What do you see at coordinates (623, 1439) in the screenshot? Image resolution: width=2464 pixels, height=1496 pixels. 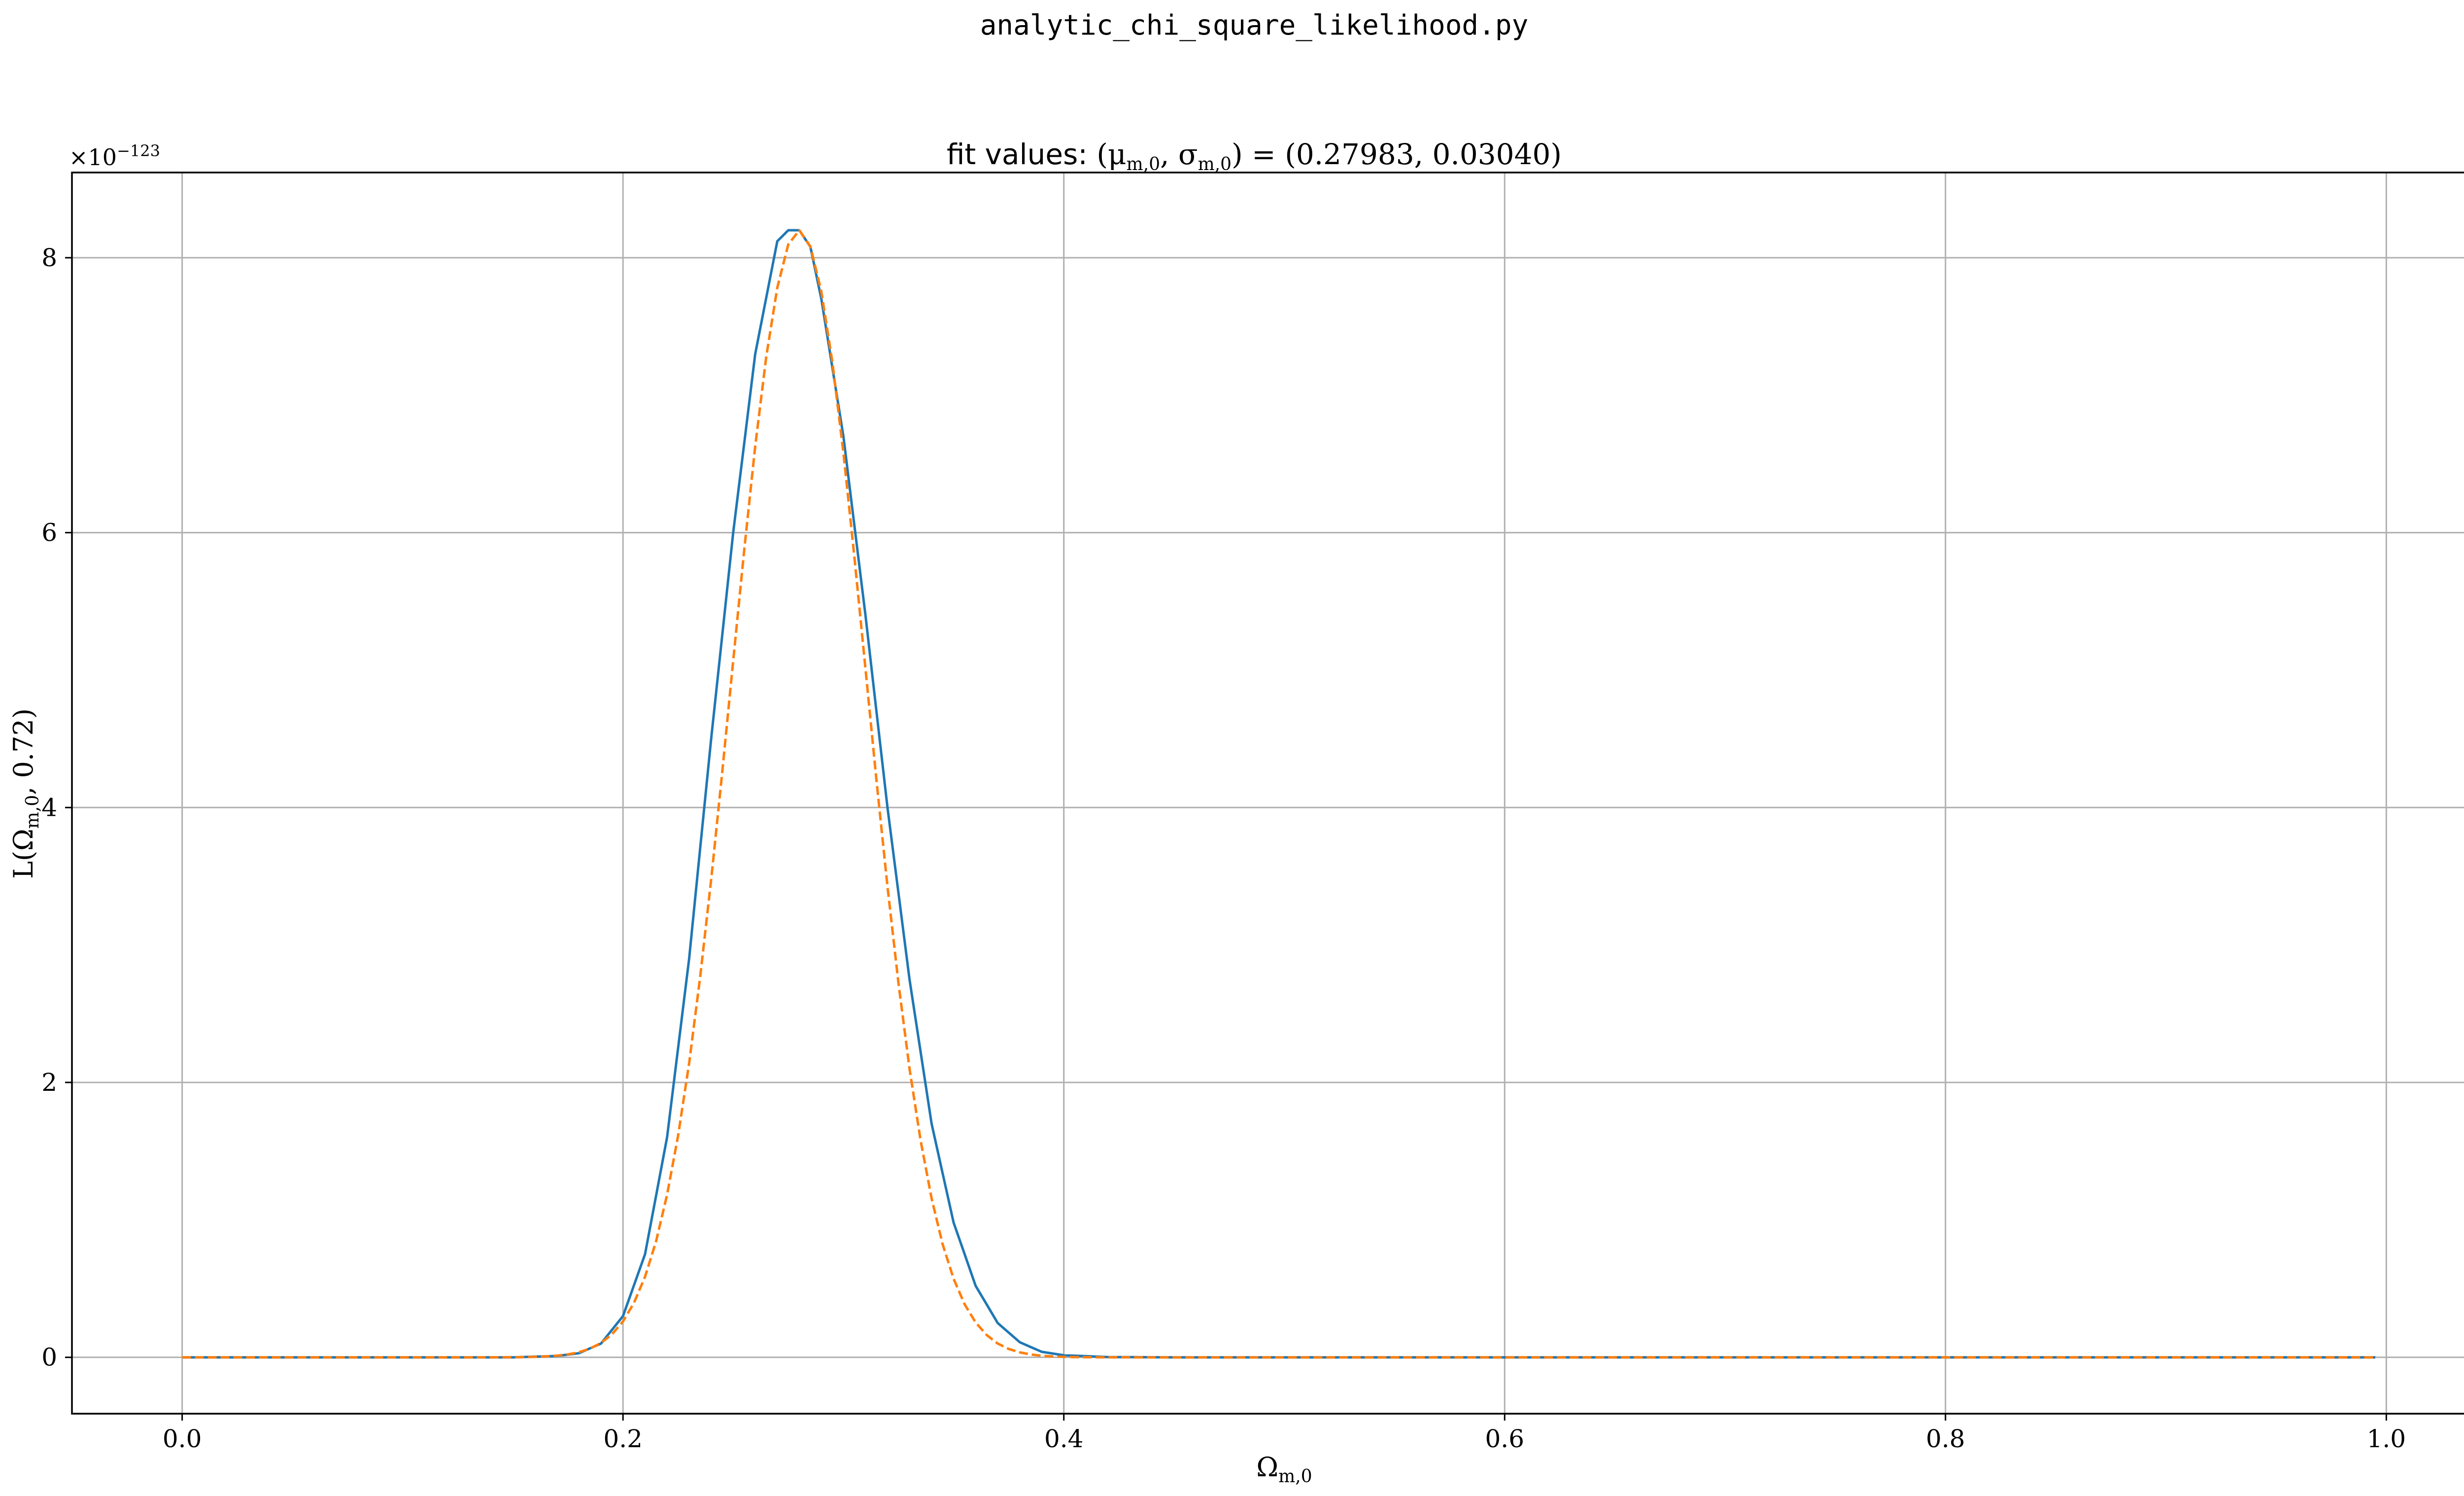 I see `x-tick-label: 0.2` at bounding box center [623, 1439].